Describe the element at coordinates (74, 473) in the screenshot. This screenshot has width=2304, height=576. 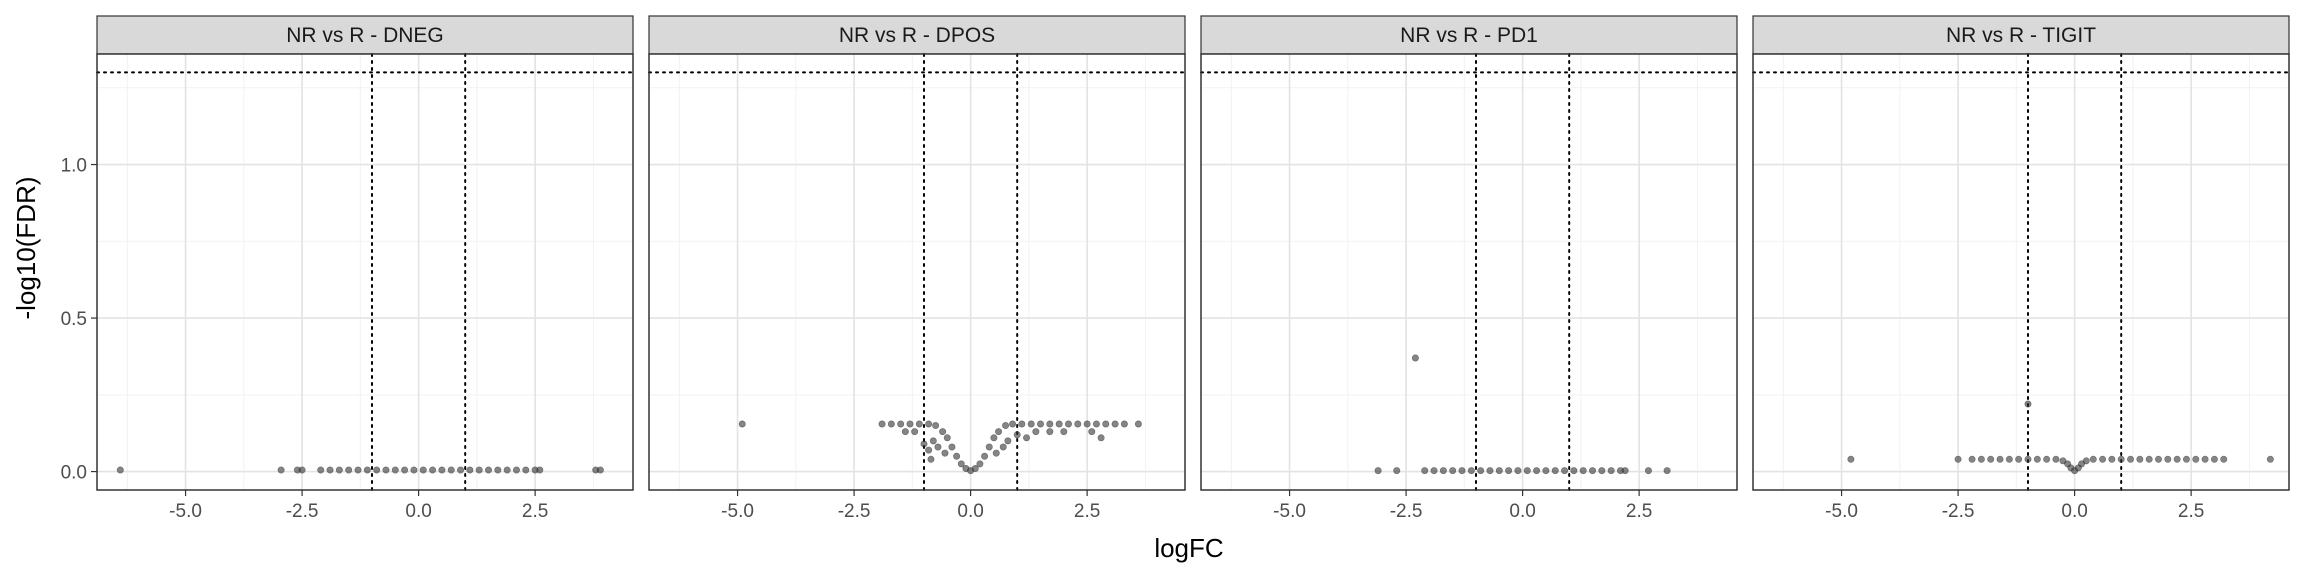
I see `y-tick-label: 0.0` at that location.